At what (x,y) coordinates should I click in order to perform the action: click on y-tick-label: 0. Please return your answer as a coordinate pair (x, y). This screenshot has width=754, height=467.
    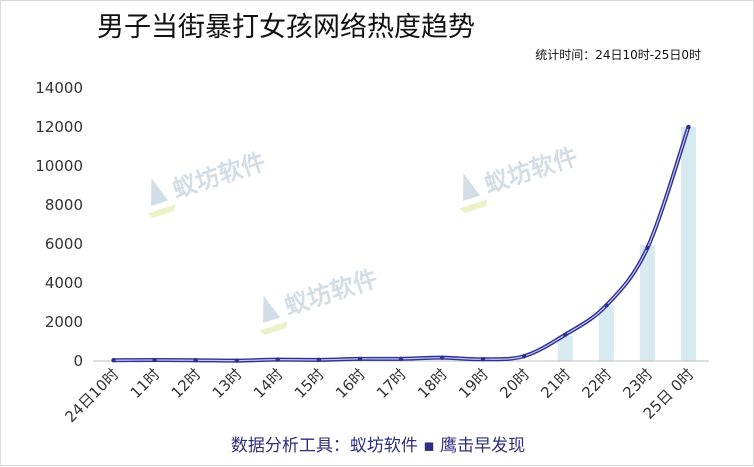
    Looking at the image, I should click on (78, 361).